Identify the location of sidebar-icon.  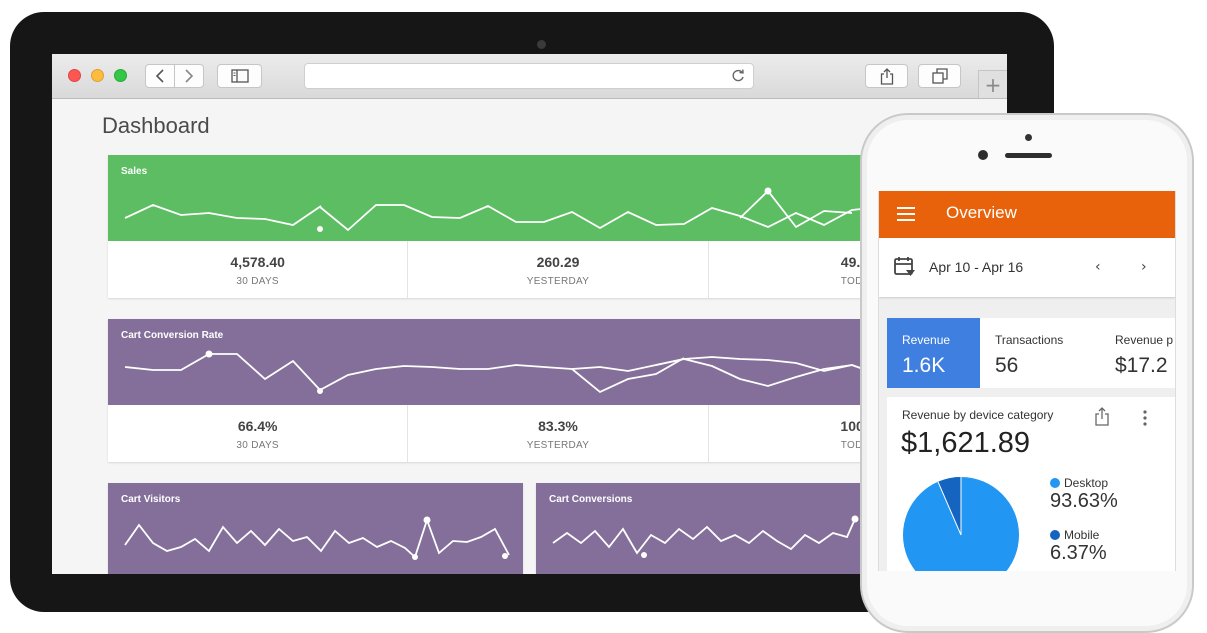
(239, 76).